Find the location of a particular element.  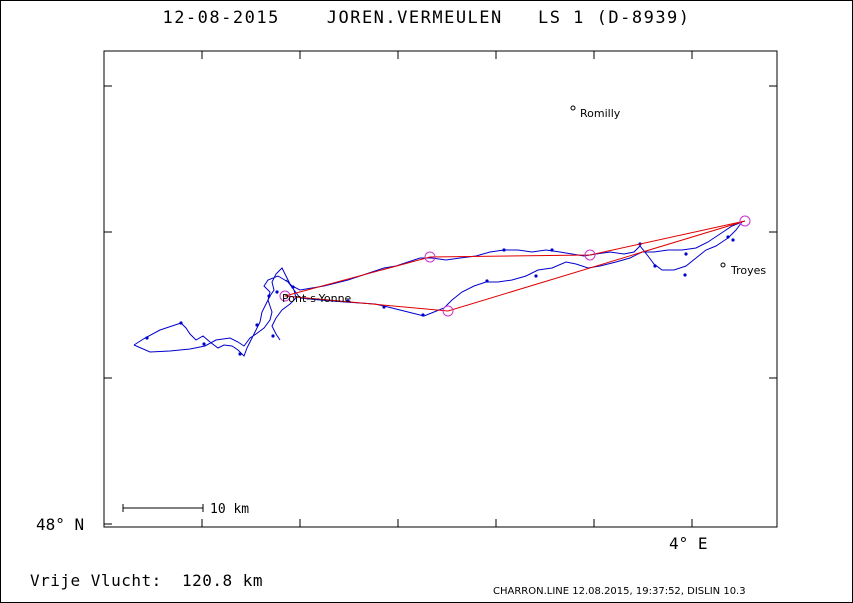

task-leg-north is located at coordinates (515, 258).